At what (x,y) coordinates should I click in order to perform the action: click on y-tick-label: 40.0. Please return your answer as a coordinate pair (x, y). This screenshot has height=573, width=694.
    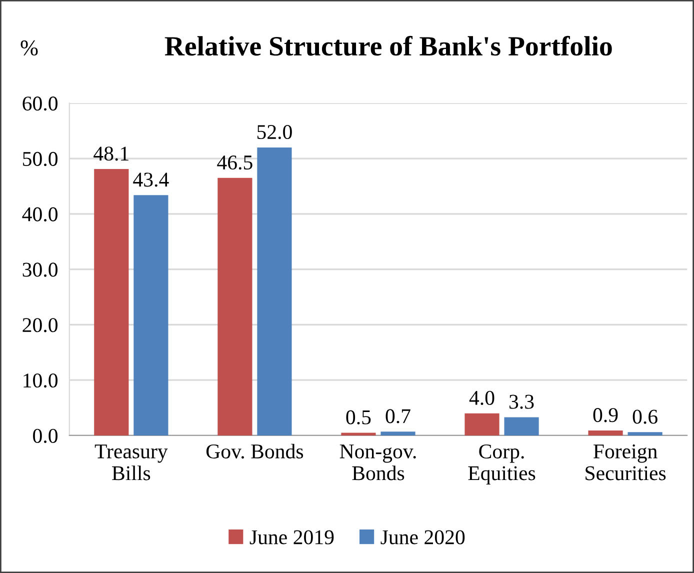
    Looking at the image, I should click on (40, 214).